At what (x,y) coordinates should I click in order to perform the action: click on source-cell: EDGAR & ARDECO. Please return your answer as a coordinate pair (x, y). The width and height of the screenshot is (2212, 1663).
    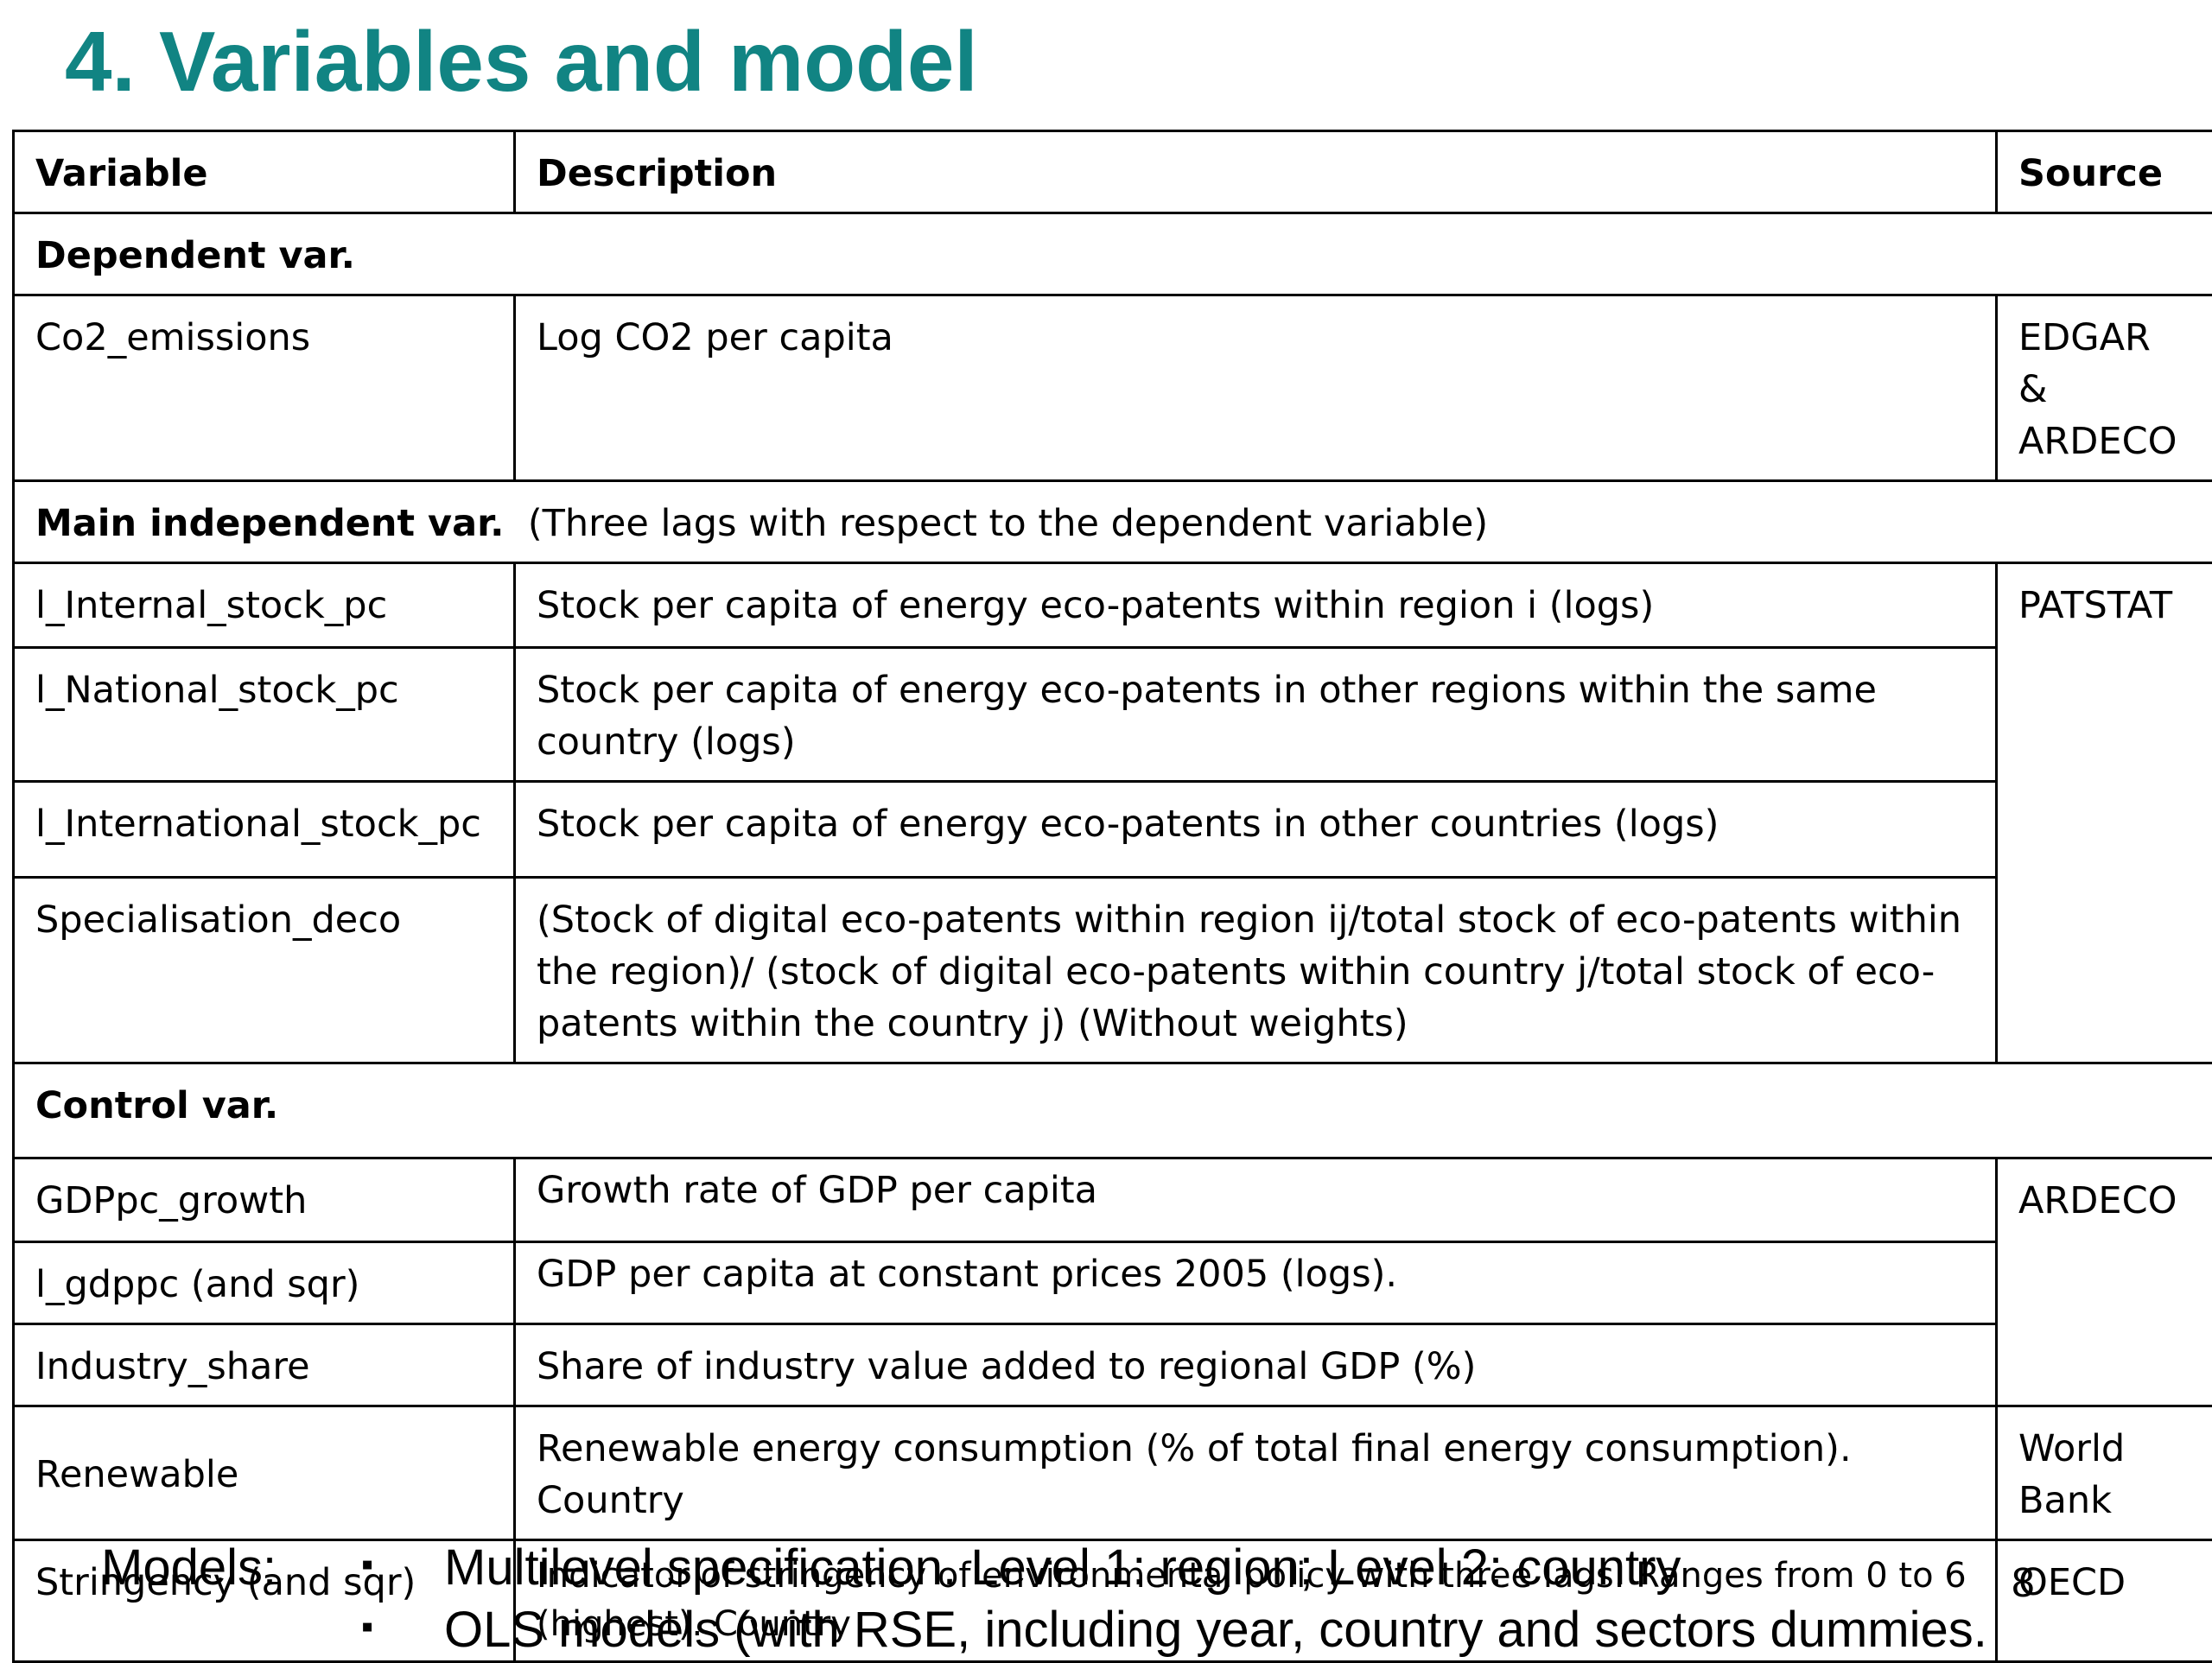
    Looking at the image, I should click on (2104, 388).